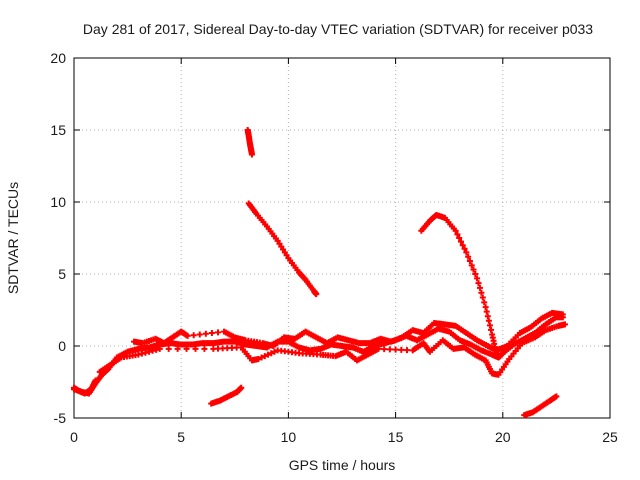 The image size is (640, 480). I want to click on series-main-track-upper, so click(348, 331).